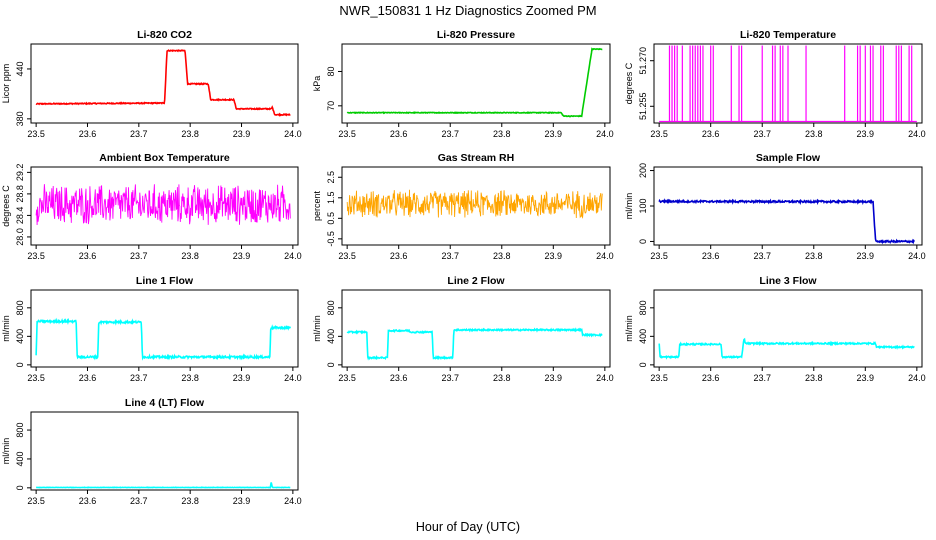  I want to click on panel-title: Sample Flow, so click(788, 158).